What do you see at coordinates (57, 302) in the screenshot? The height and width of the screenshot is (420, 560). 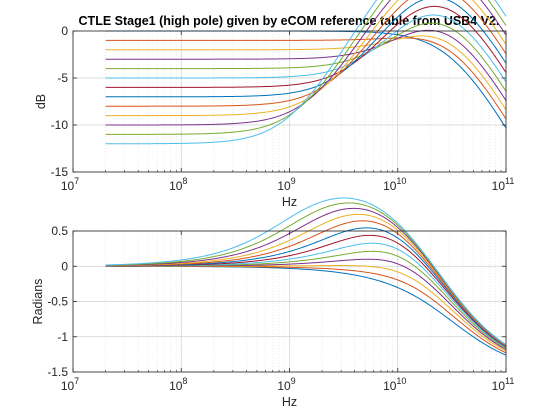 I see `y-tick-label: -0.5` at bounding box center [57, 302].